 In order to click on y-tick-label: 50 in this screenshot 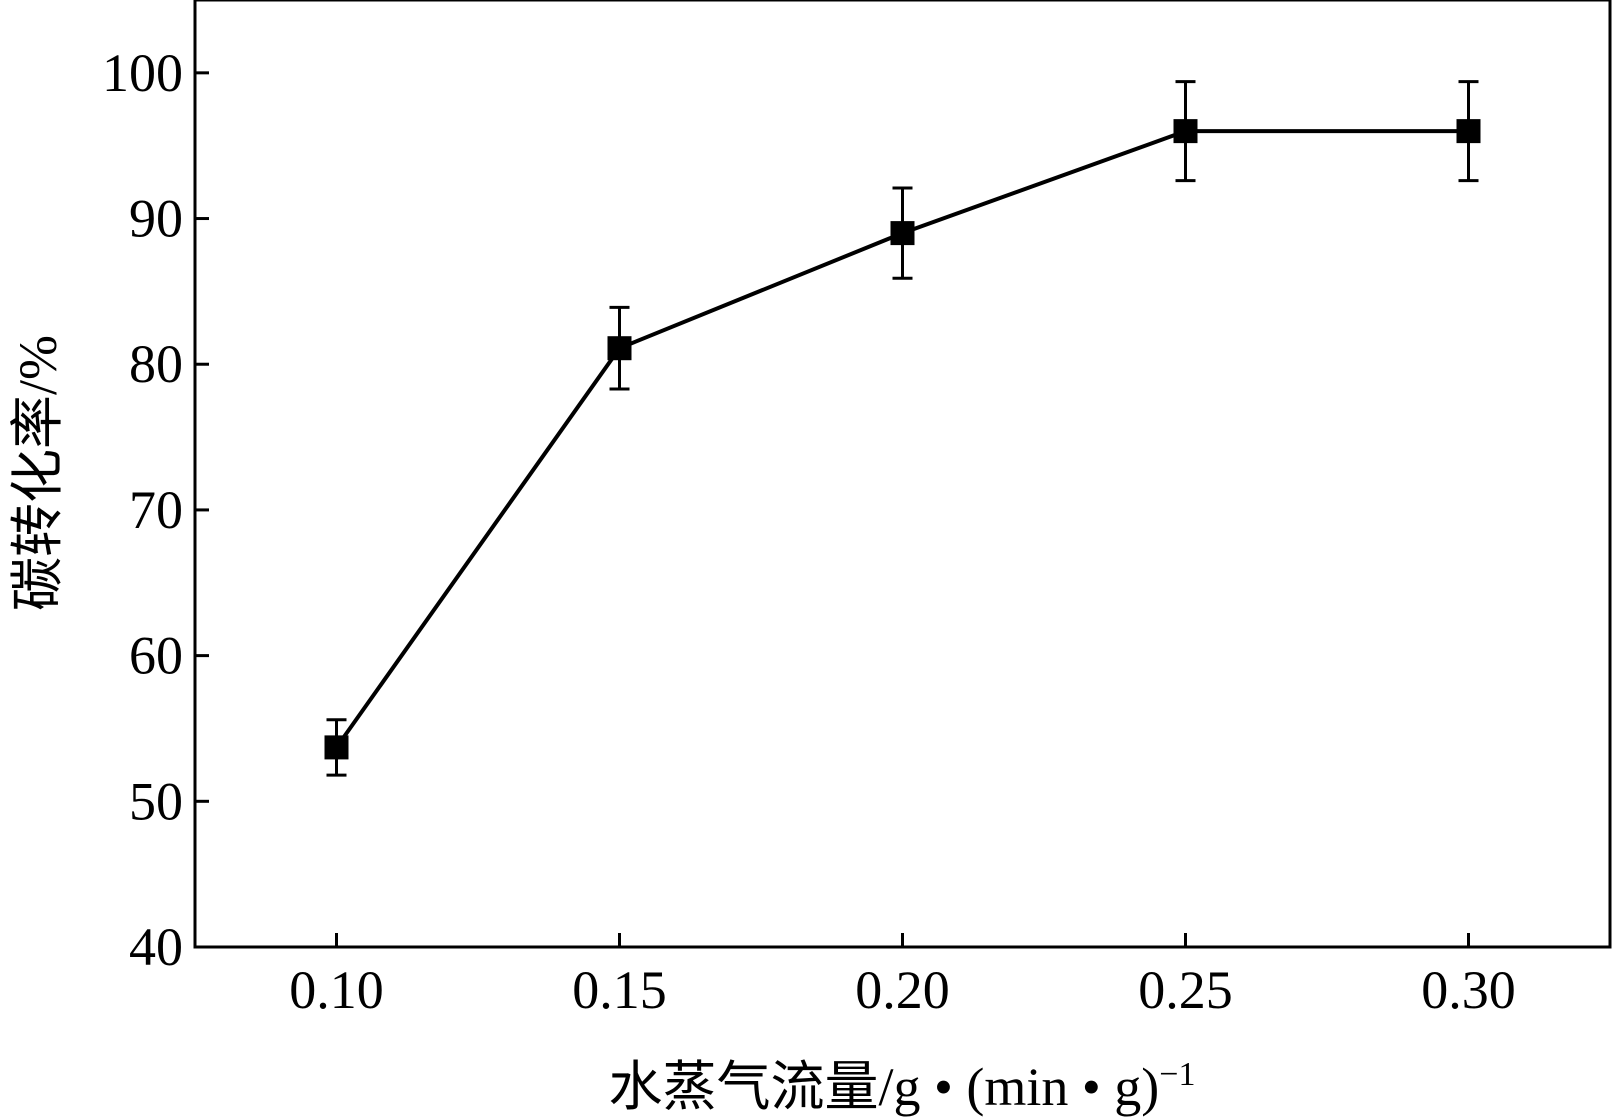, I will do `click(156, 801)`.